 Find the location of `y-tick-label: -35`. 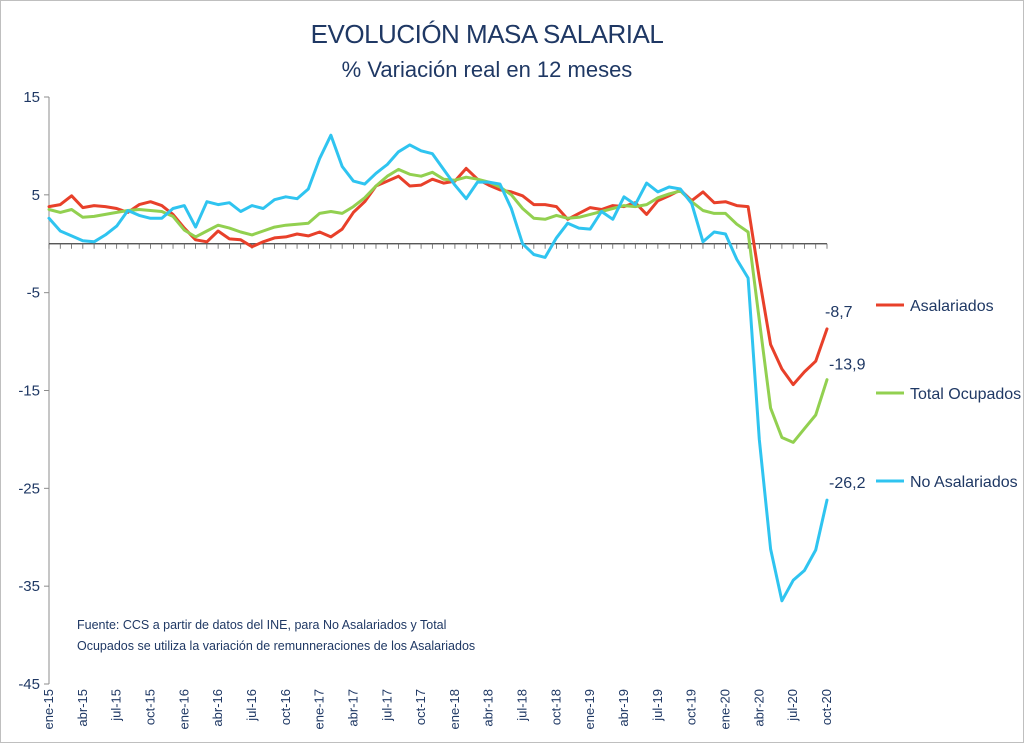

y-tick-label: -35 is located at coordinates (29, 586).